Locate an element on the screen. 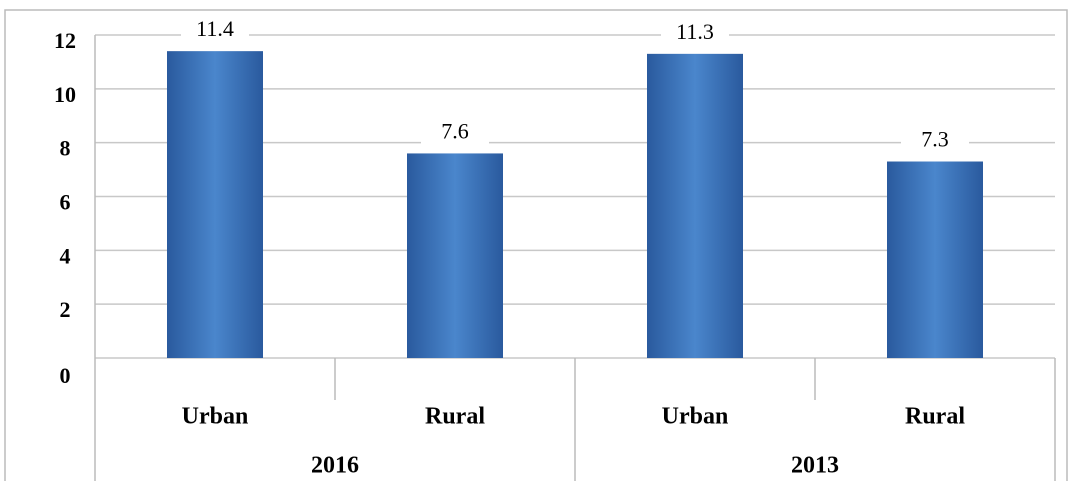  group-label: 2016 is located at coordinates (335, 466).